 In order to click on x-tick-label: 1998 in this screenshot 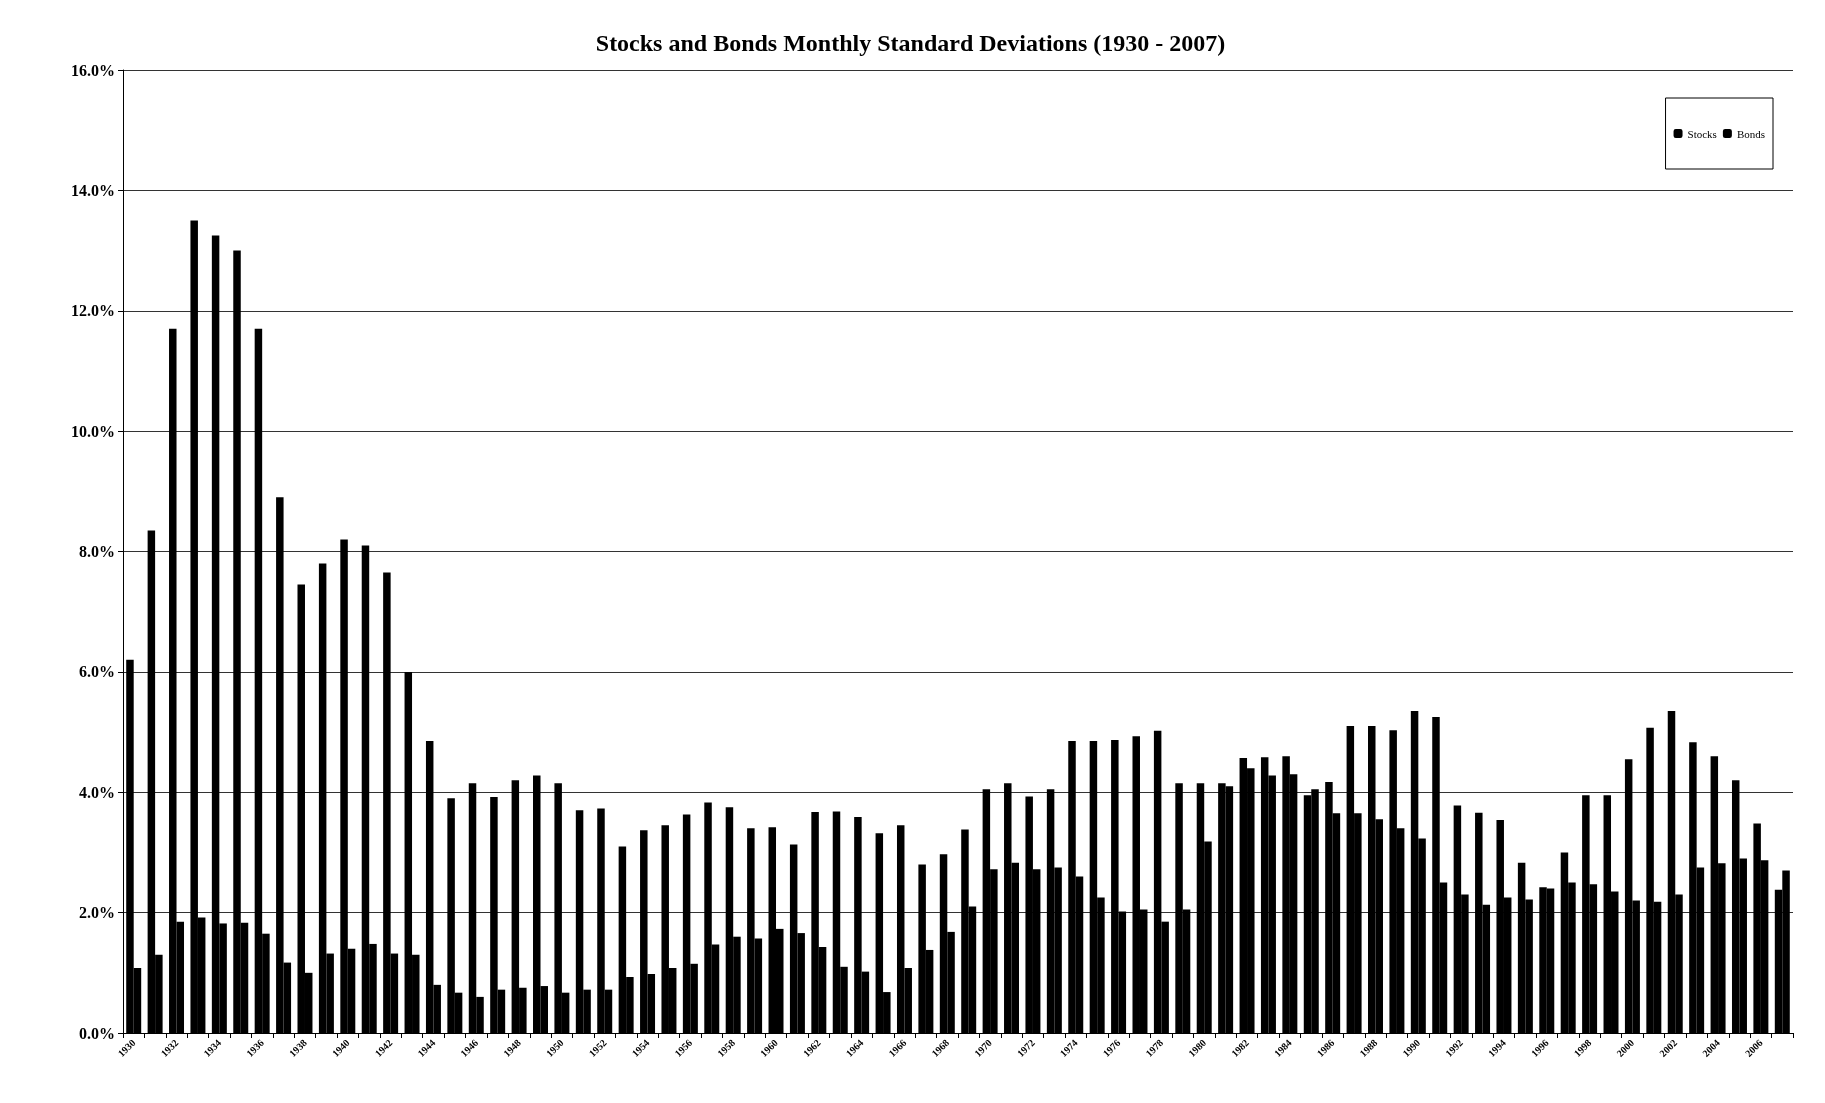, I will do `click(1582, 1048)`.